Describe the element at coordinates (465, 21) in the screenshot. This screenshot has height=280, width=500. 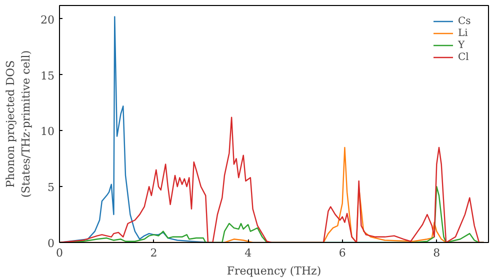
I see `legend-label: Cs` at that location.